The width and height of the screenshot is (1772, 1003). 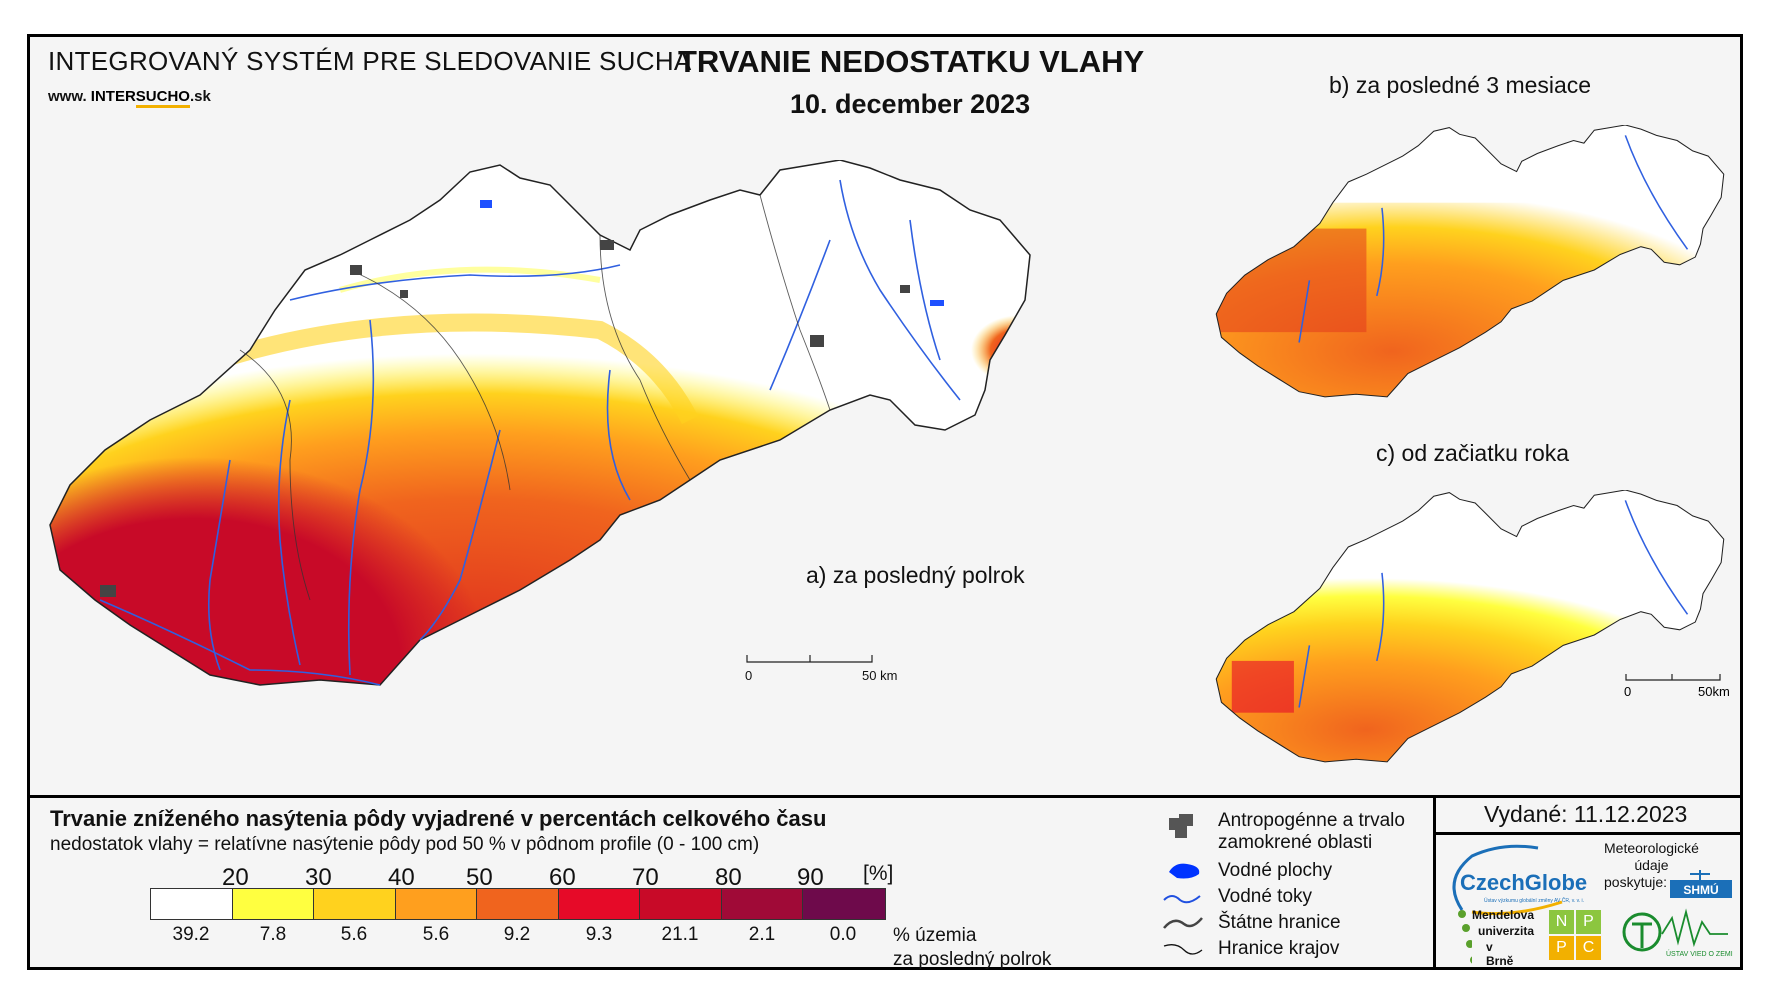 I want to click on river-icon, so click(x=1182, y=899).